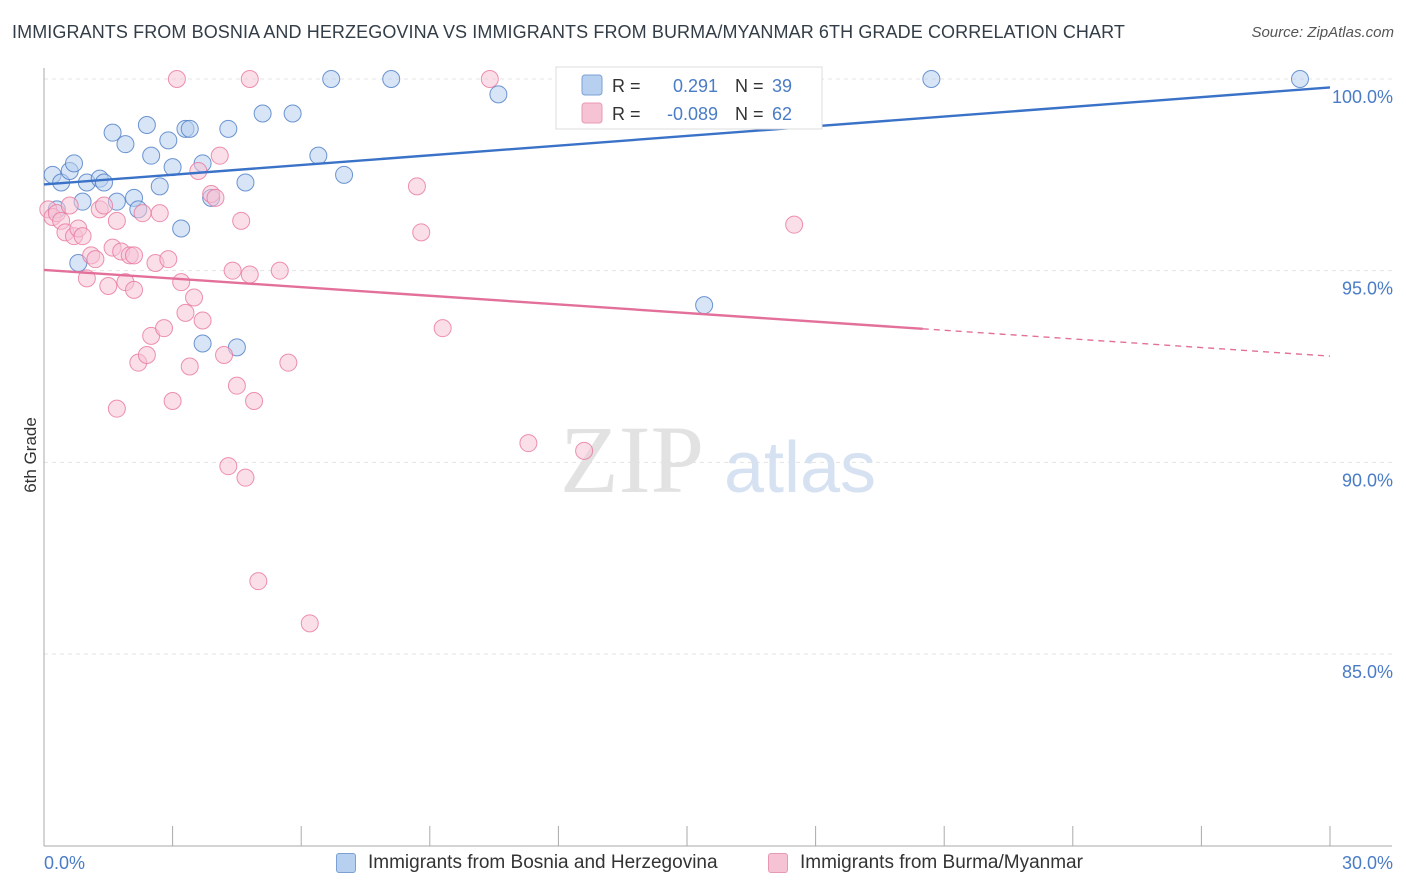 This screenshot has width=1406, height=892. I want to click on legend-label-burma: Immigrants from Burma/Myanmar, so click(941, 862).